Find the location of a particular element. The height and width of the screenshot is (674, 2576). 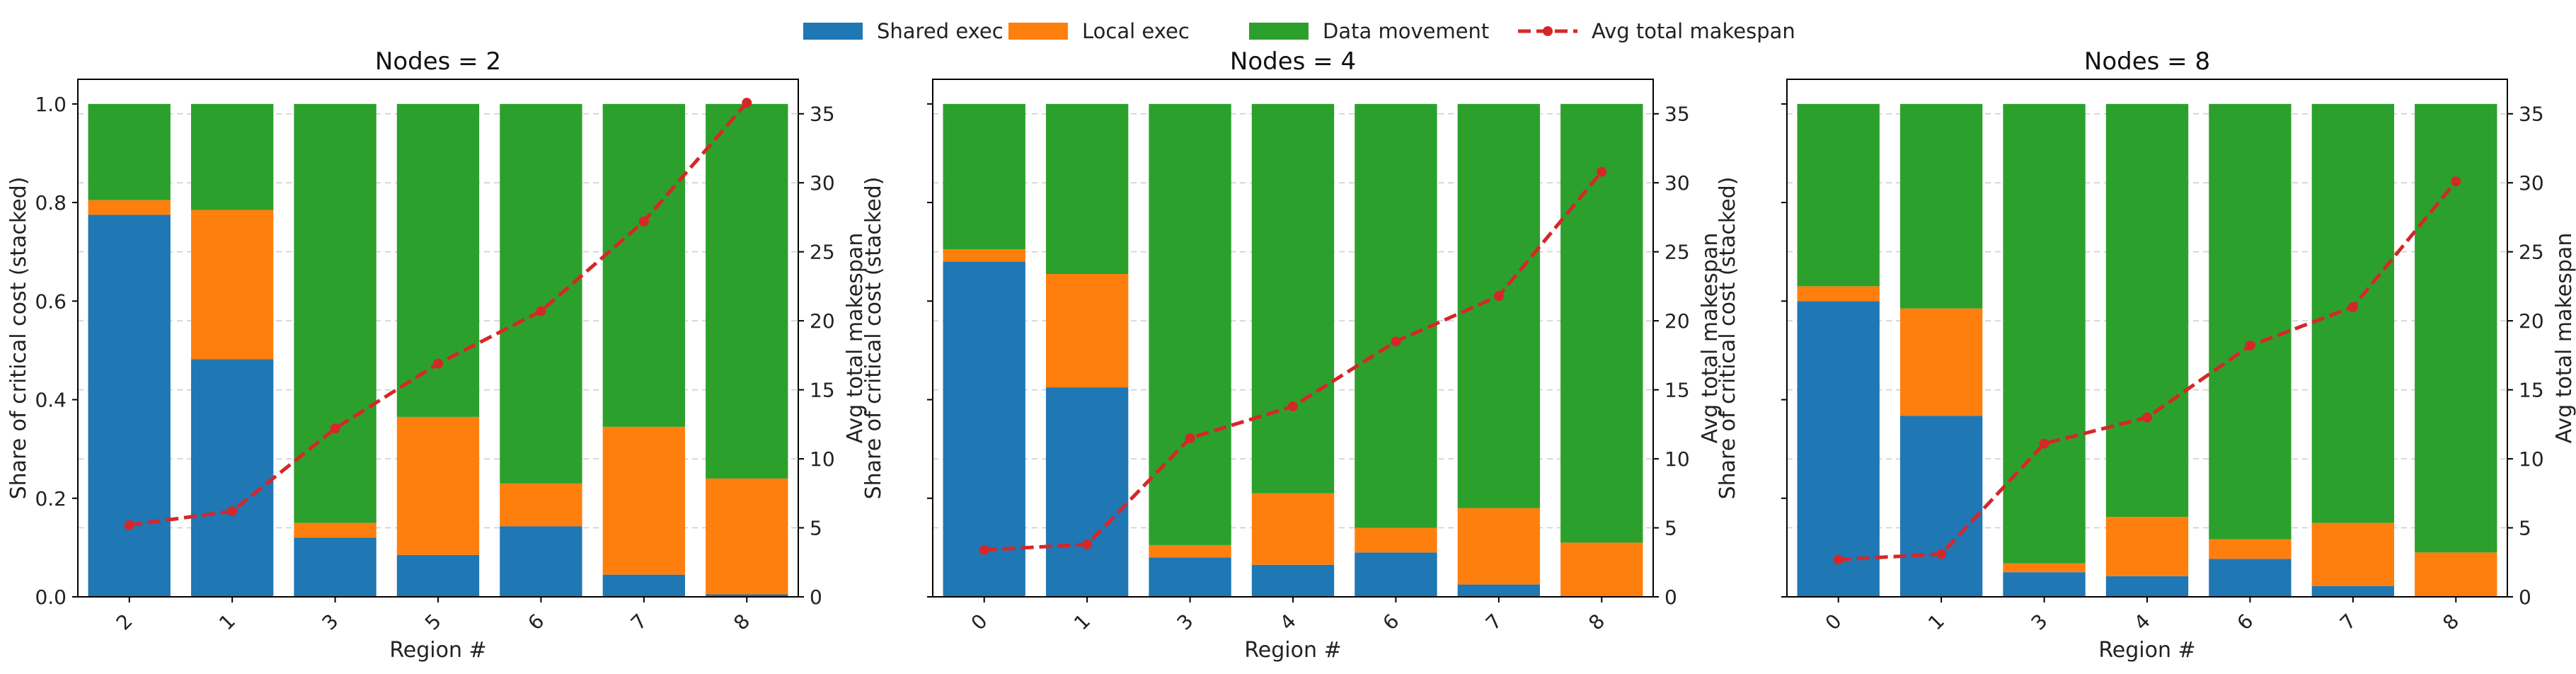

y-tick-label: 0.0 is located at coordinates (51, 597).